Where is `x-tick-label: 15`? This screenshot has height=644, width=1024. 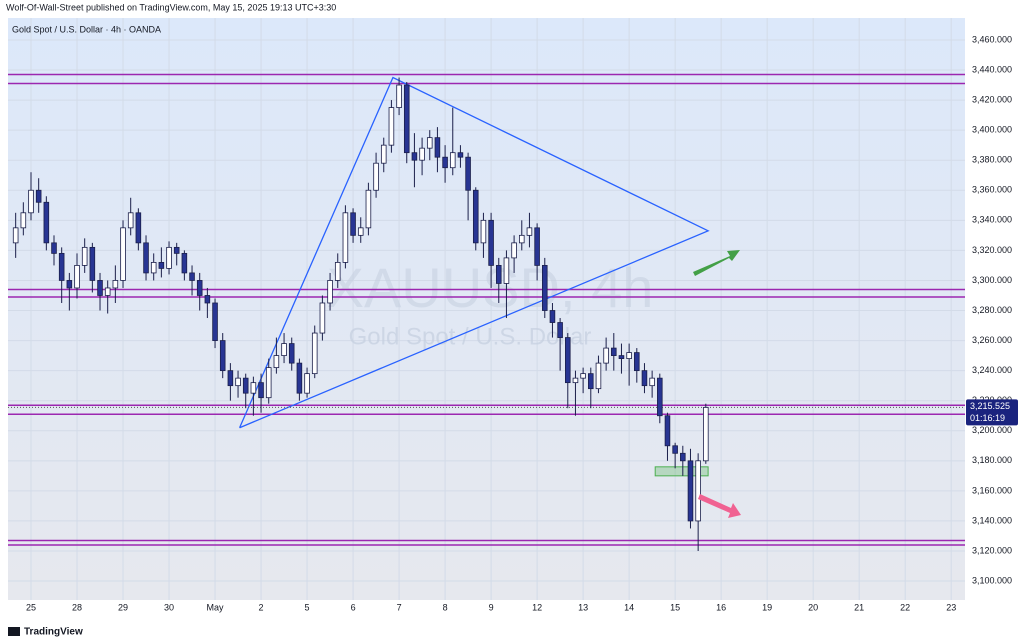 x-tick-label: 15 is located at coordinates (675, 607).